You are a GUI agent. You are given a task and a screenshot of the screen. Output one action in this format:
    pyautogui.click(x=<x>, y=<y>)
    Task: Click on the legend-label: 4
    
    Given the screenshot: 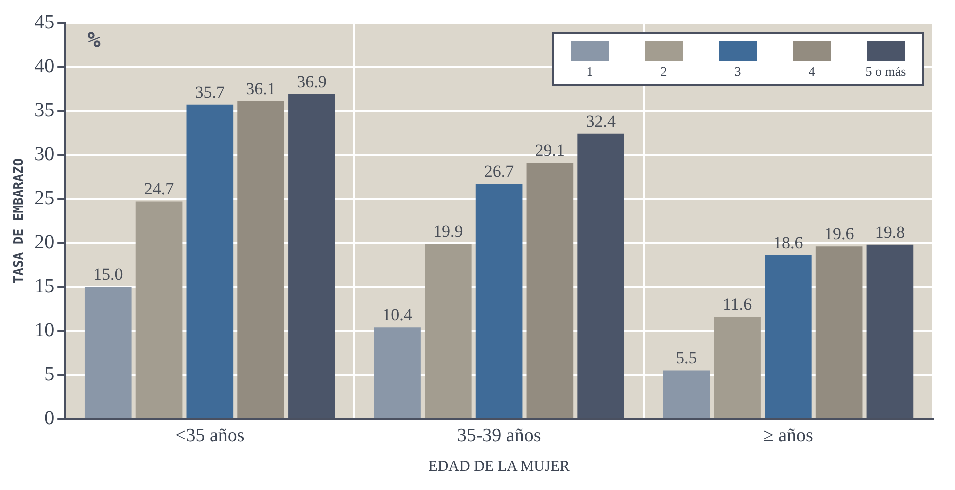 What is the action you would take?
    pyautogui.click(x=812, y=71)
    